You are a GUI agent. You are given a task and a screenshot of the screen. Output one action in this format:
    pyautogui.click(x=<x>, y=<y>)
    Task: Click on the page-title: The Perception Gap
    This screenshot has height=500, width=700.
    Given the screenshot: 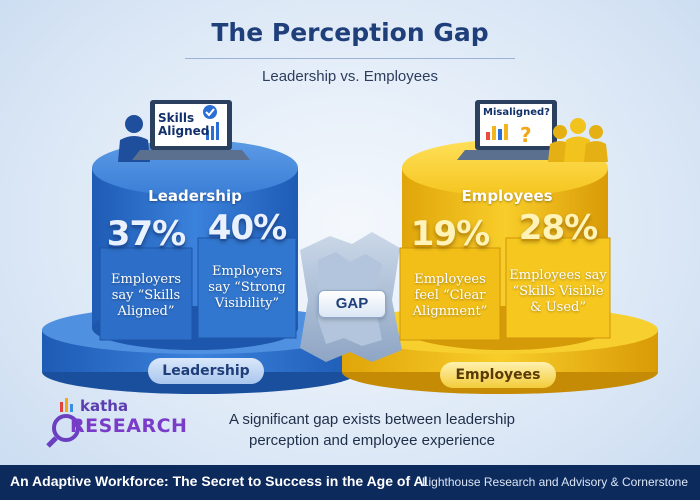 What is the action you would take?
    pyautogui.click(x=350, y=32)
    